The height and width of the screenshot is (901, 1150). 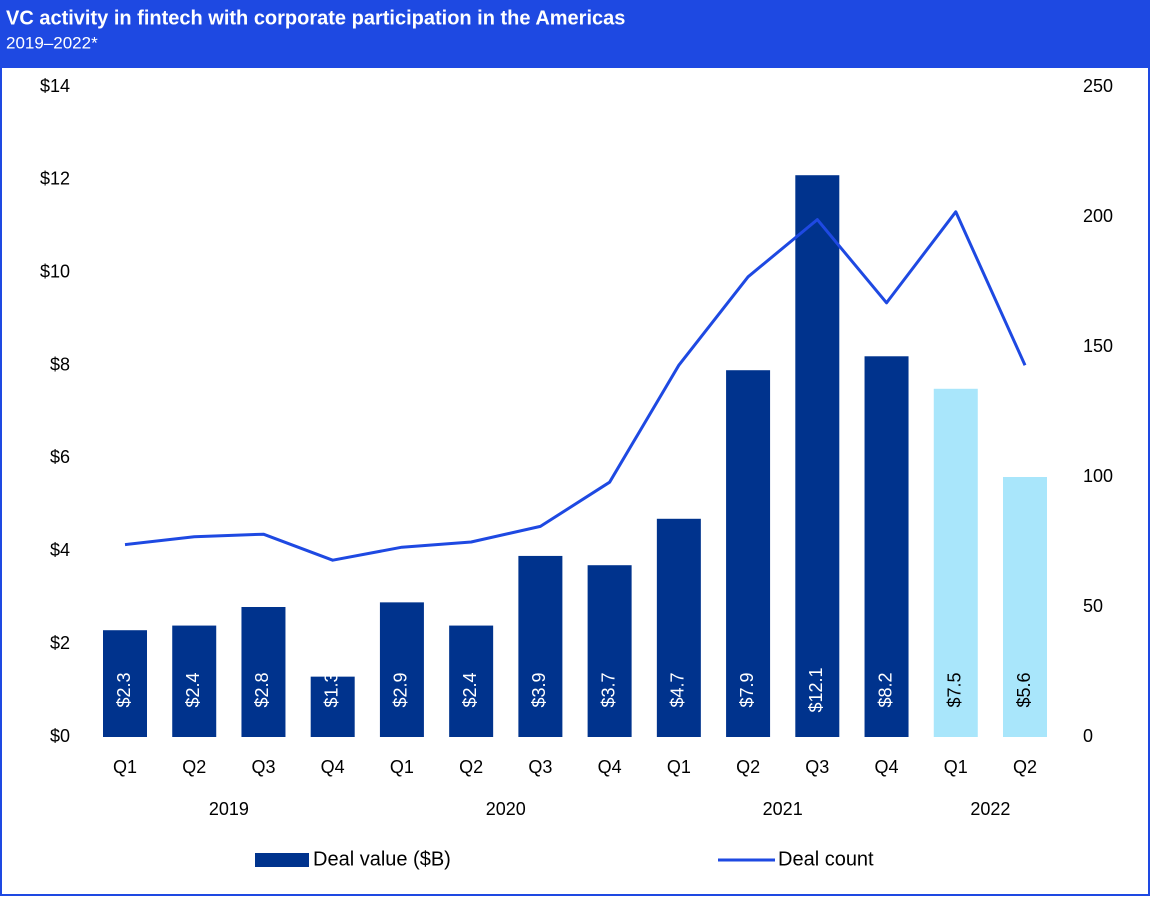 I want to click on value-label: $2.8, so click(x=262, y=689).